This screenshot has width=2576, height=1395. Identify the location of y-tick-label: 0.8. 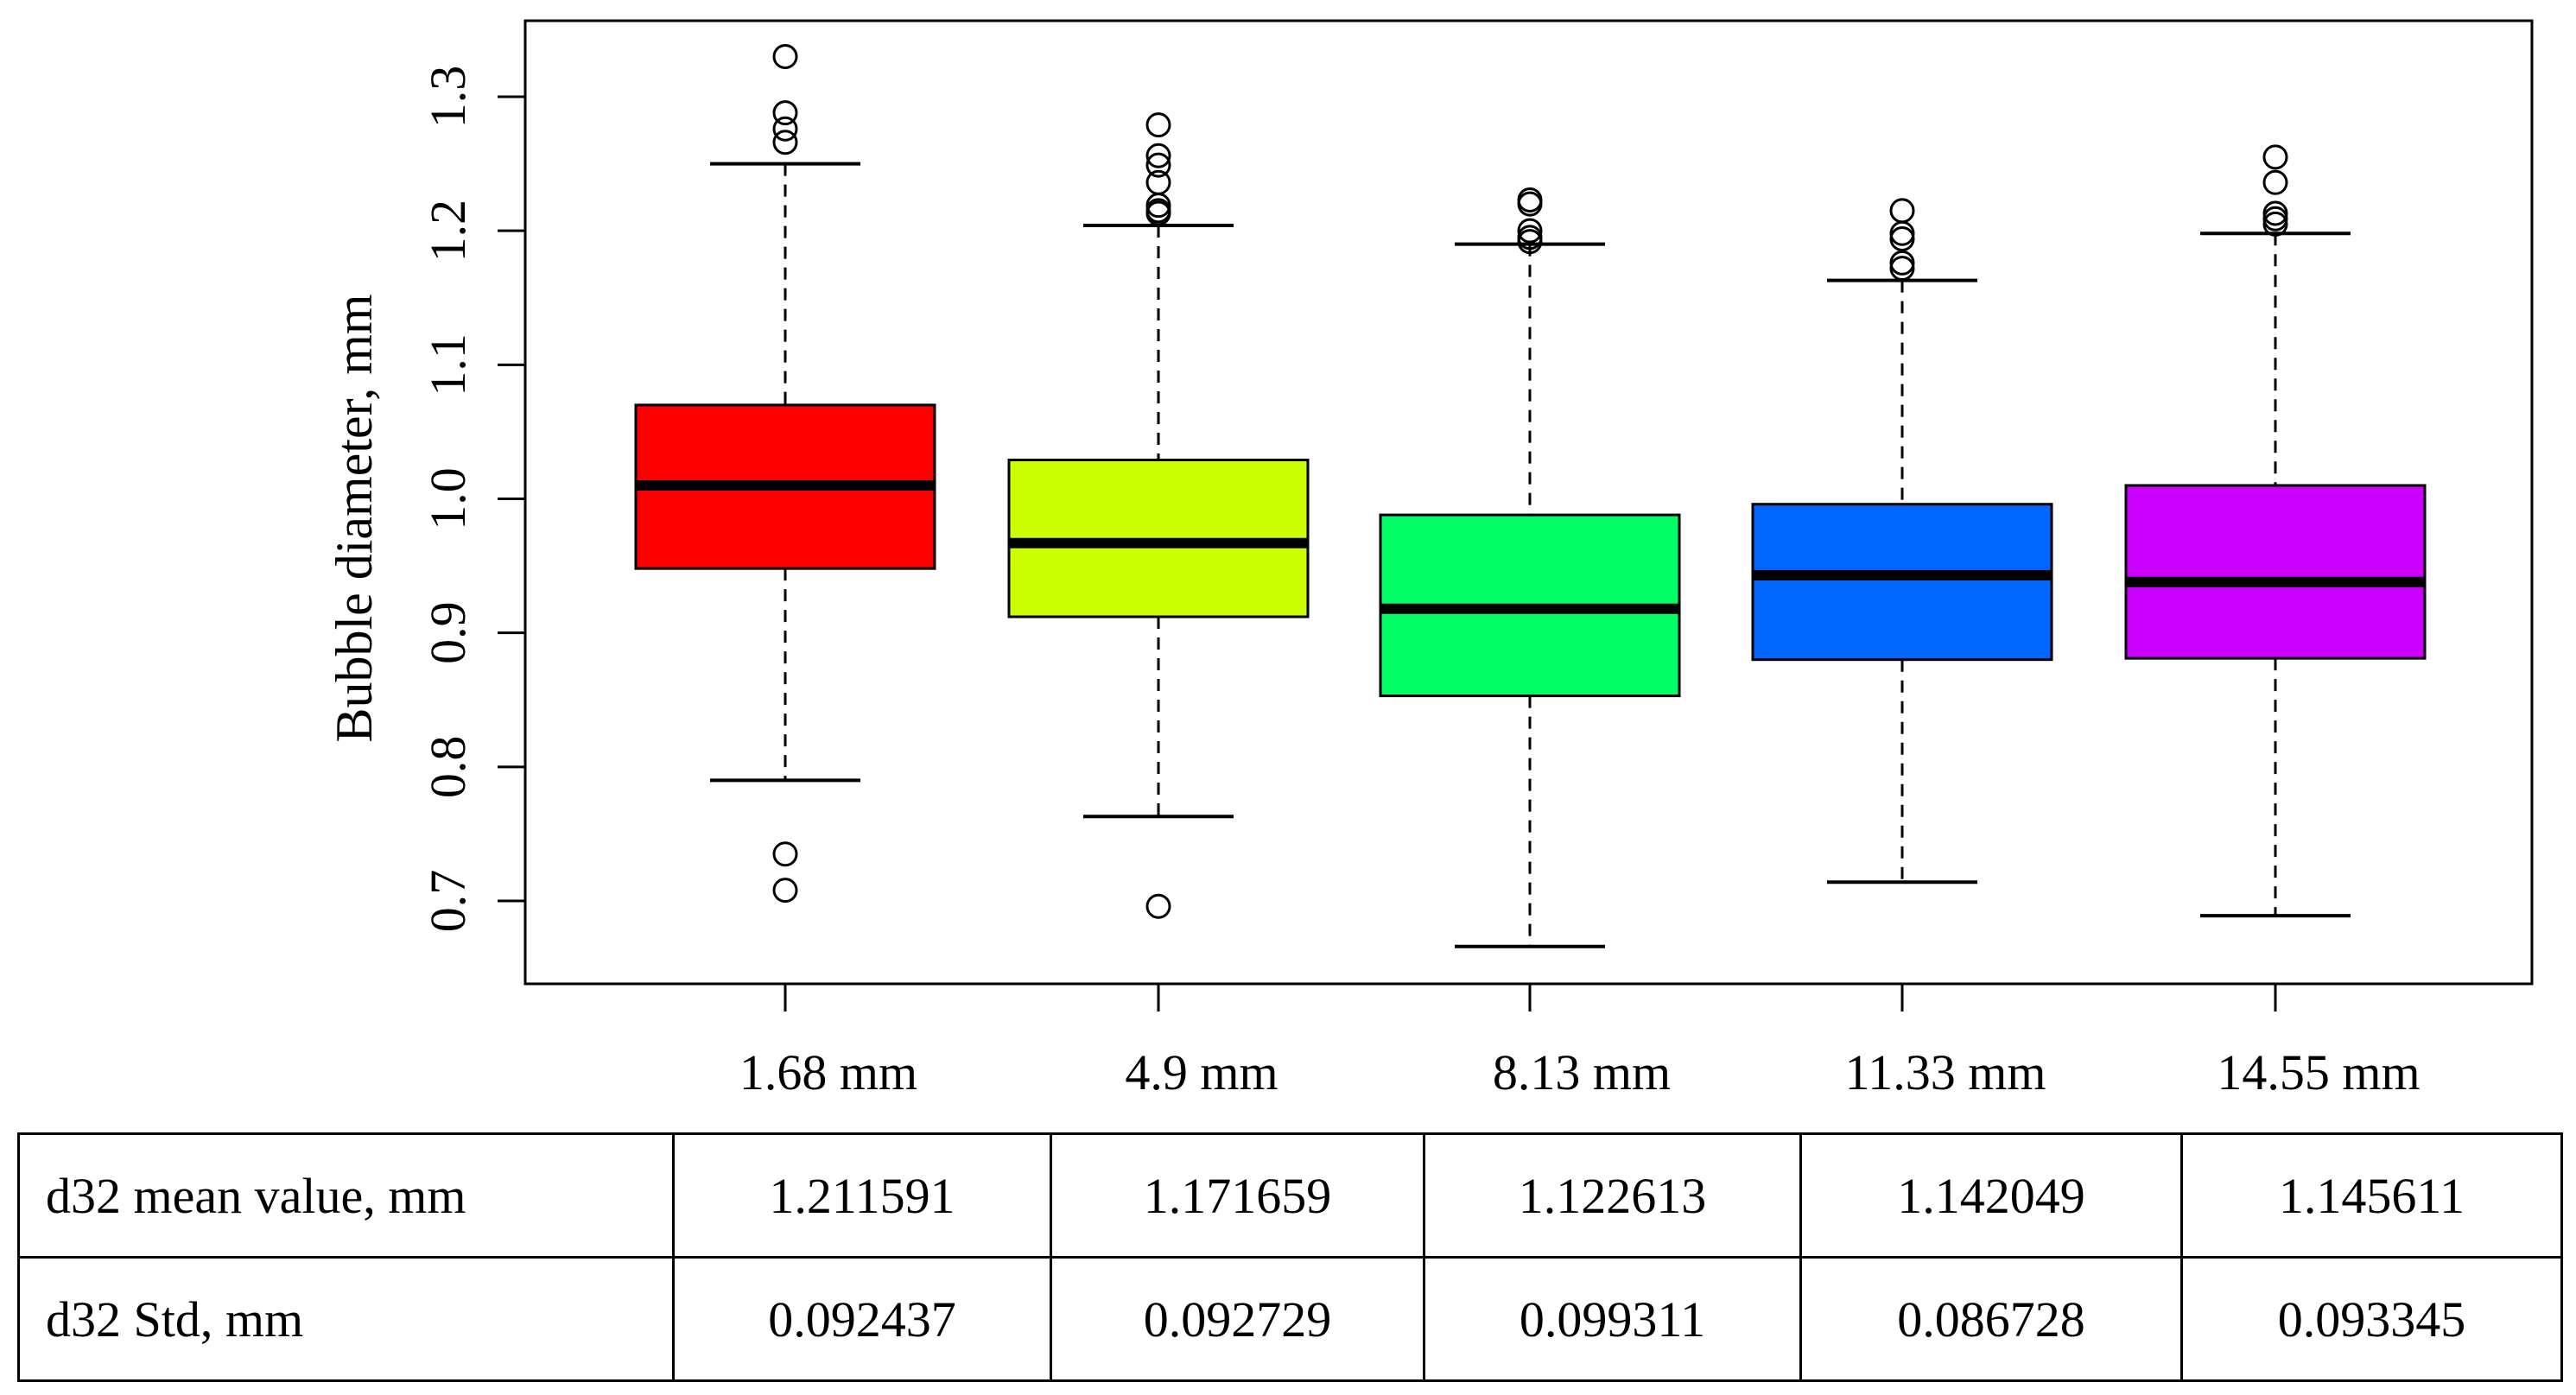
(448, 767).